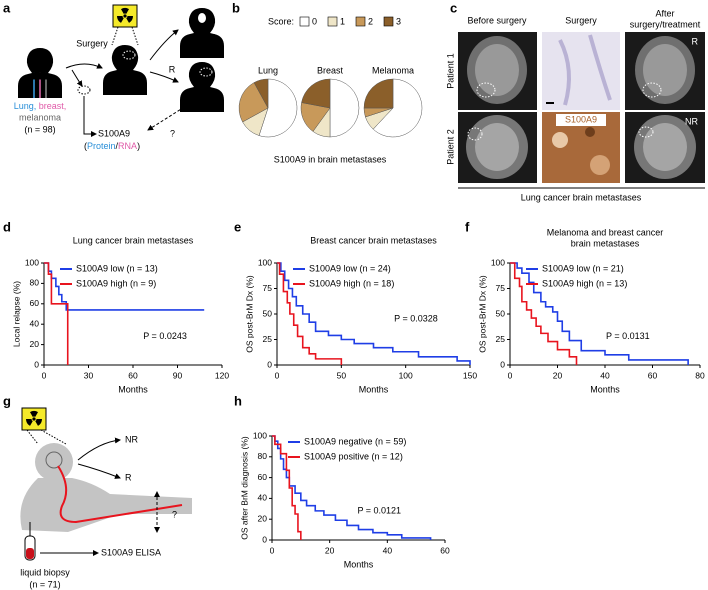 This screenshot has width=708, height=590. Describe the element at coordinates (605, 232) in the screenshot. I see `chart-title: Melanoma and breast cancer` at that location.